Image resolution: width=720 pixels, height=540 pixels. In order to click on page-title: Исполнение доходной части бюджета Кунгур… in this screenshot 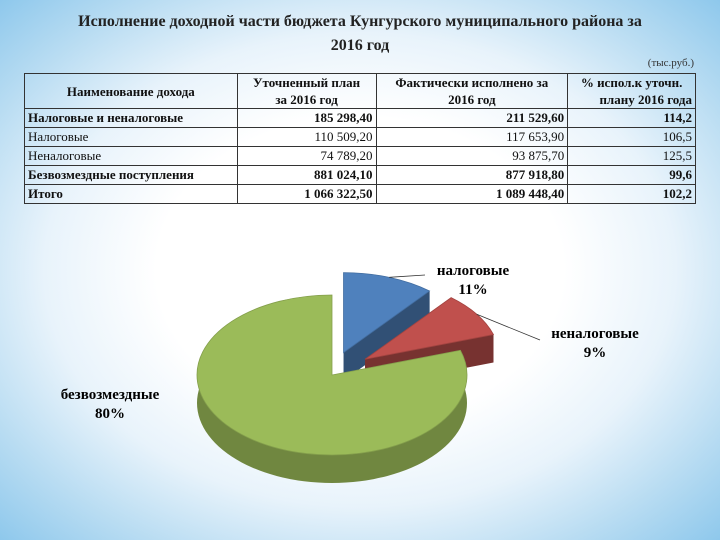, I will do `click(360, 34)`.